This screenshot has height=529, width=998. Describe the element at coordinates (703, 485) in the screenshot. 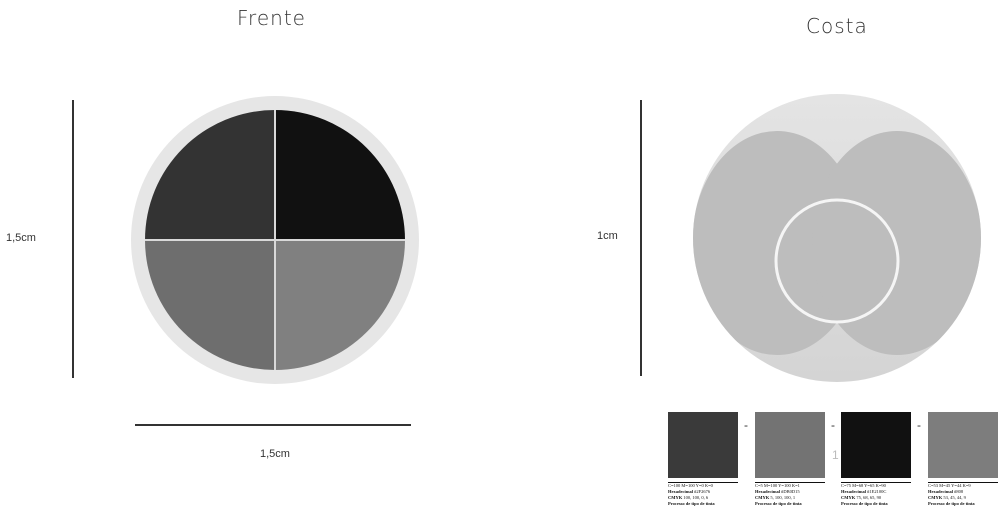

I see `swatch-cmyk-line: C=100 M=100 Y=0 K=0` at that location.